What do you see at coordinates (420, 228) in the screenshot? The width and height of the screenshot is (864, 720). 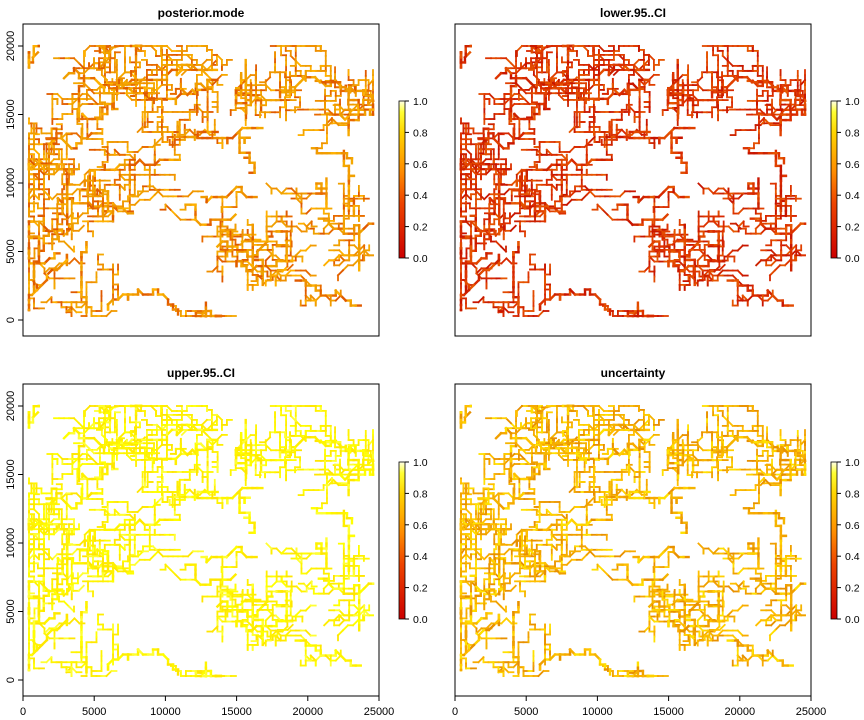 I see `colorbar-tick-label: 0.2` at bounding box center [420, 228].